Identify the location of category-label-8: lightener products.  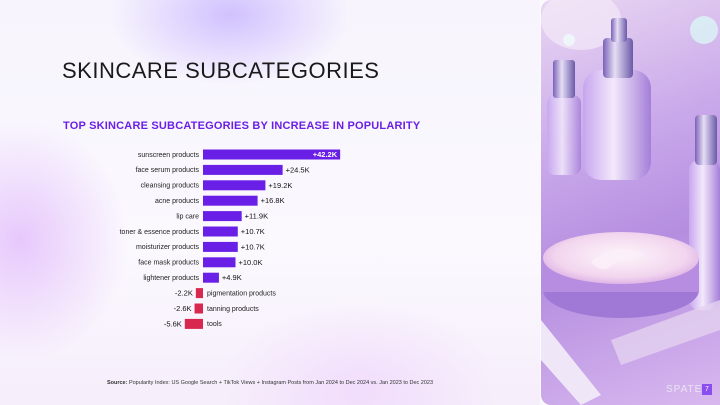
(171, 278).